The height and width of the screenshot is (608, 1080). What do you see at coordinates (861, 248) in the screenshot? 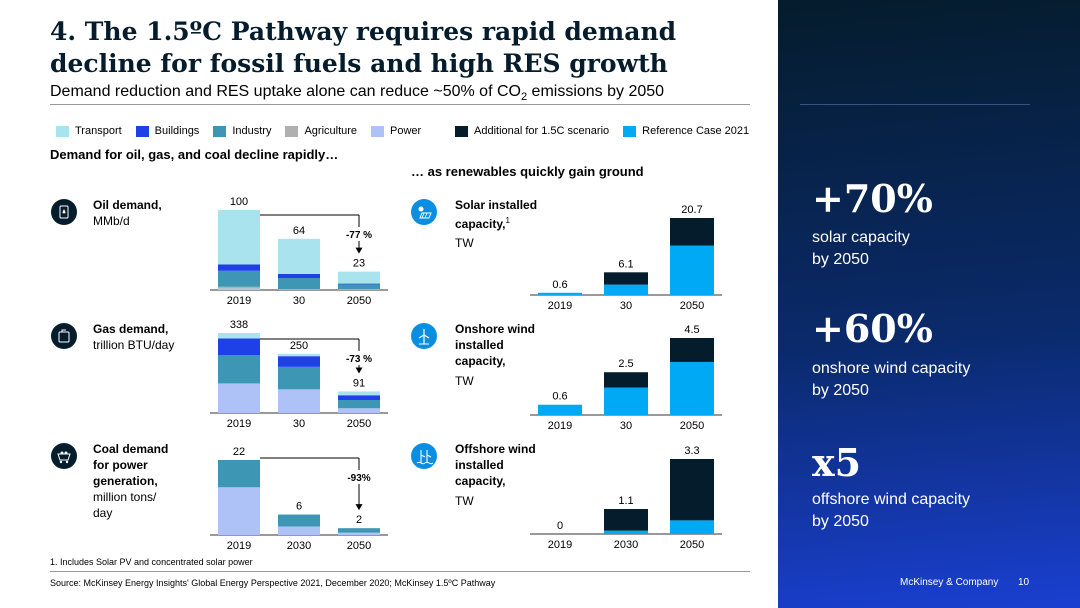
I see `solar-highlight-text: solar capacity by 2050` at bounding box center [861, 248].